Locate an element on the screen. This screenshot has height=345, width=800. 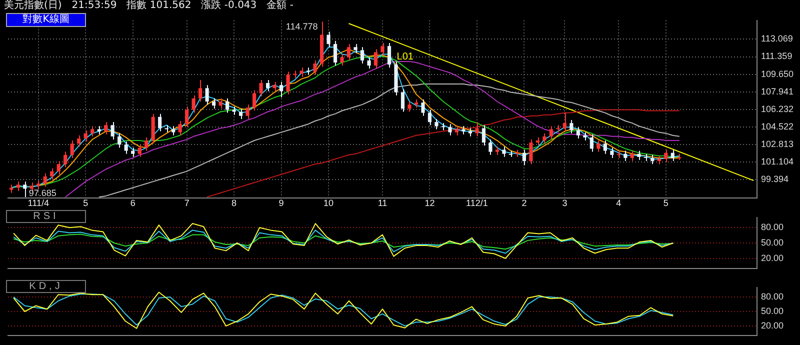
chart-title: RSI is located at coordinates (46, 216).